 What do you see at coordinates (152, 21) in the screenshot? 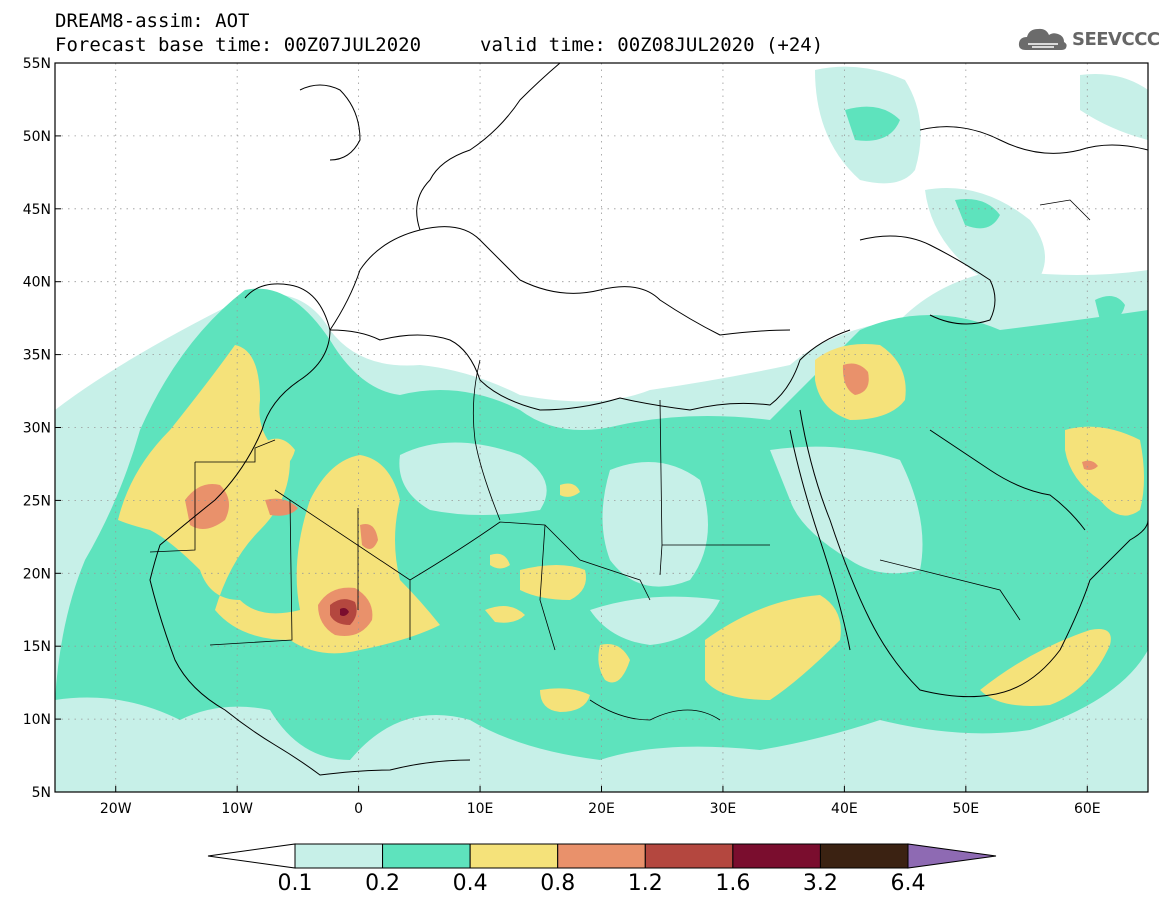
I see `map-title: DREAM8-assim: AOT` at bounding box center [152, 21].